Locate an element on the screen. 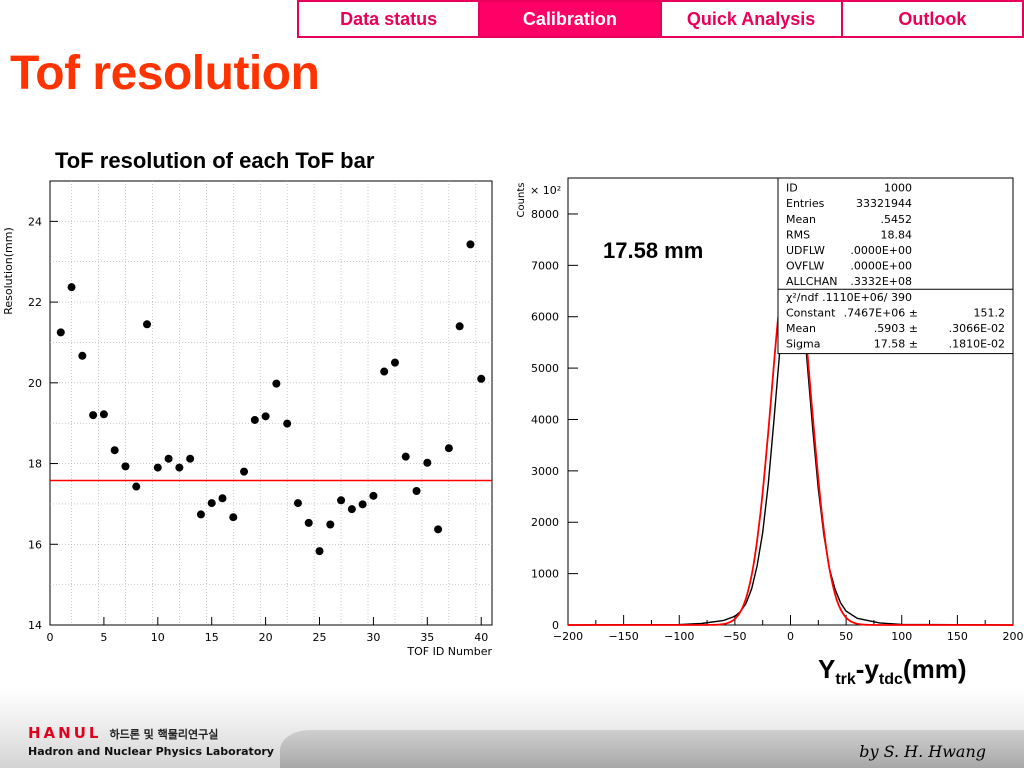 Image resolution: width=1024 pixels, height=768 pixels. stats-value: .5452 is located at coordinates (897, 219).